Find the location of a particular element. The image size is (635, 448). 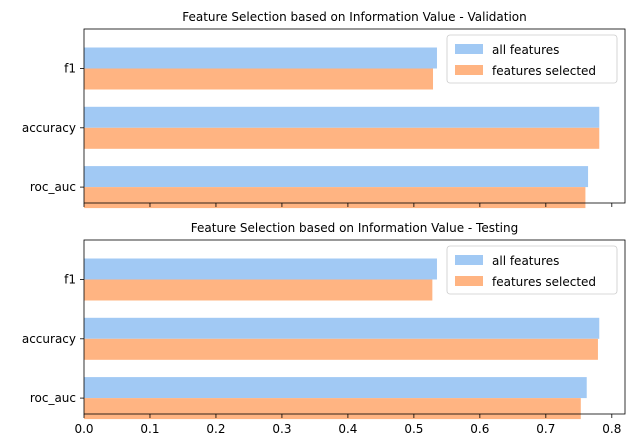

x-tick-label: 0.5 is located at coordinates (413, 429).